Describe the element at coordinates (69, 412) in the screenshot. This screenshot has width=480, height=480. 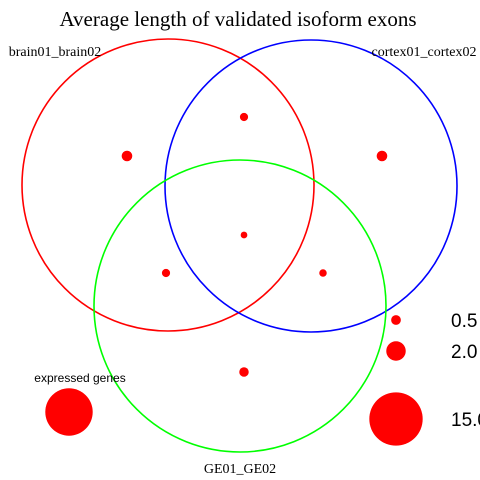
I see `outside-dot` at that location.